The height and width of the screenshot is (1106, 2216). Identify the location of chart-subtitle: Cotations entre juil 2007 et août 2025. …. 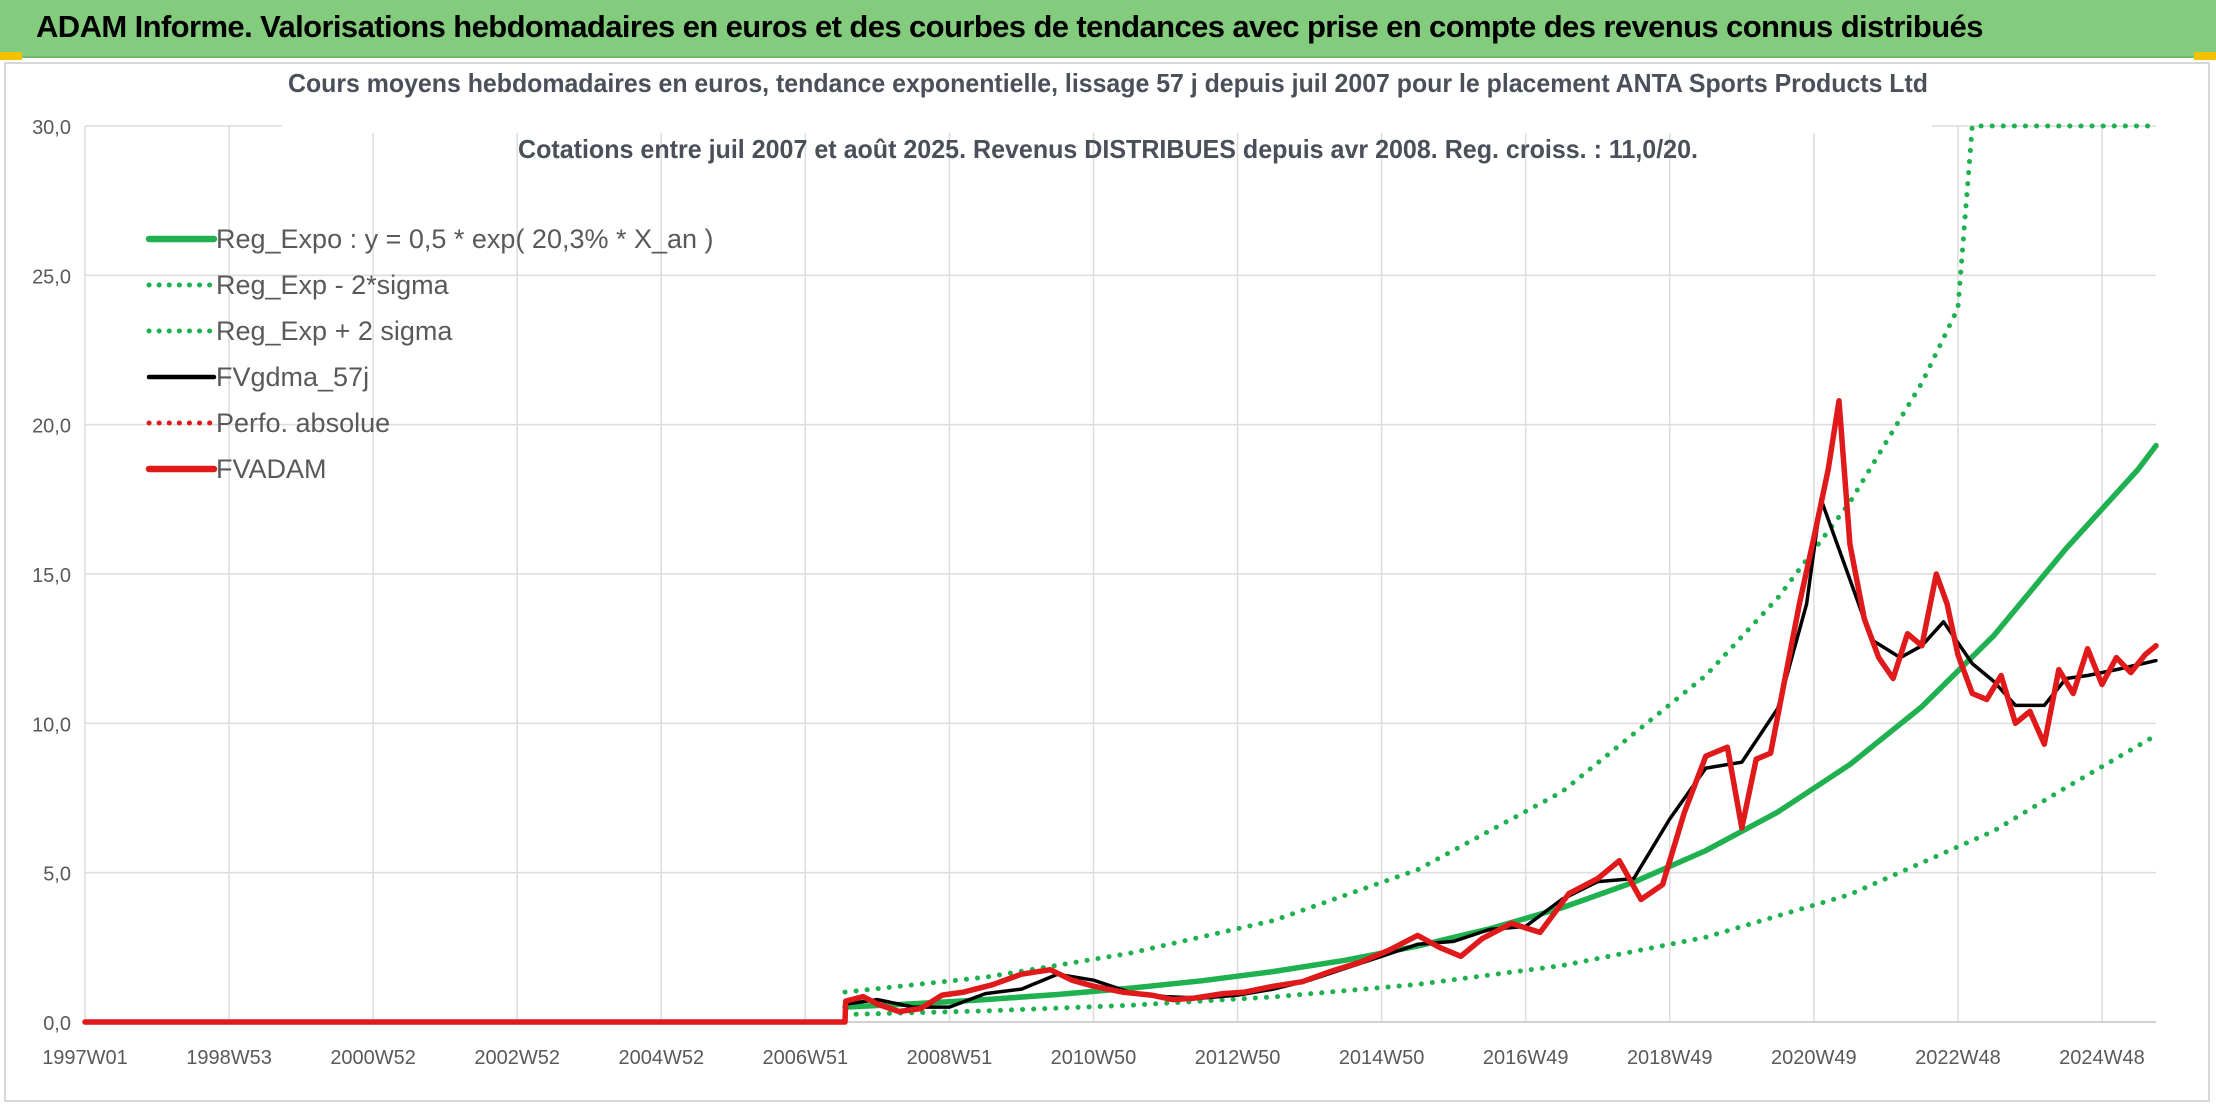
(1108, 149).